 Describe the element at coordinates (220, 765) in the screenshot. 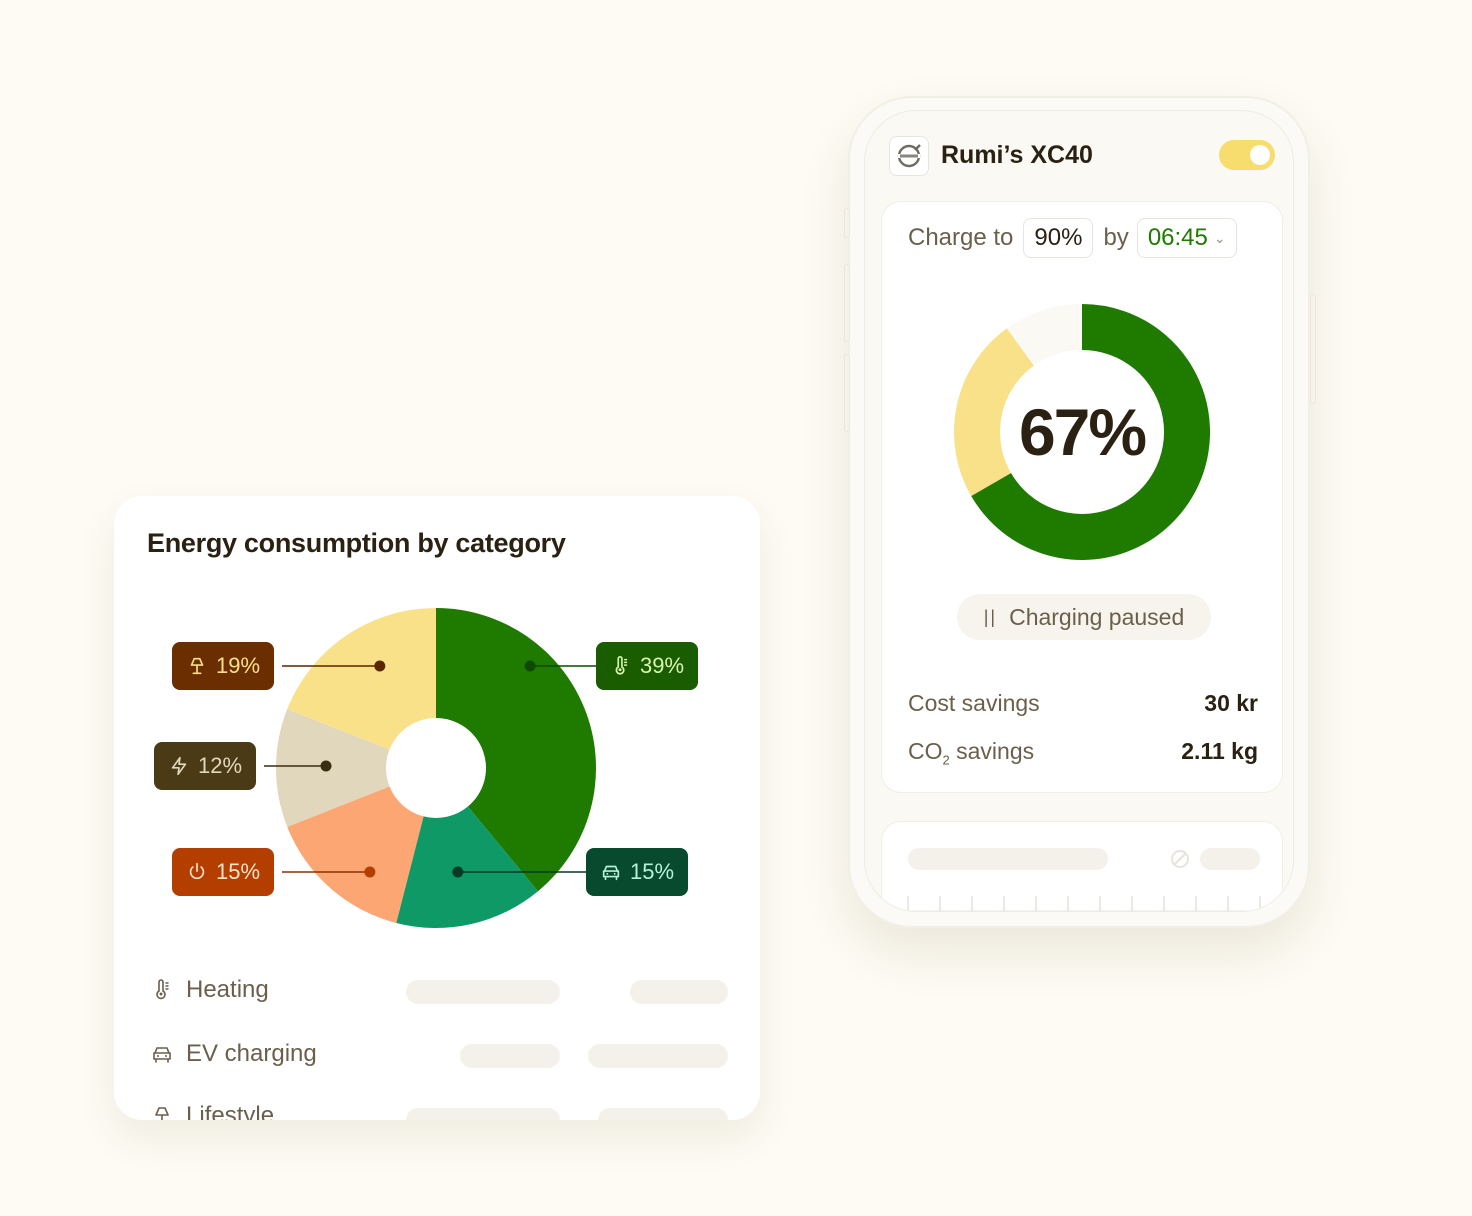

I see `badge-other-value: 12%` at that location.